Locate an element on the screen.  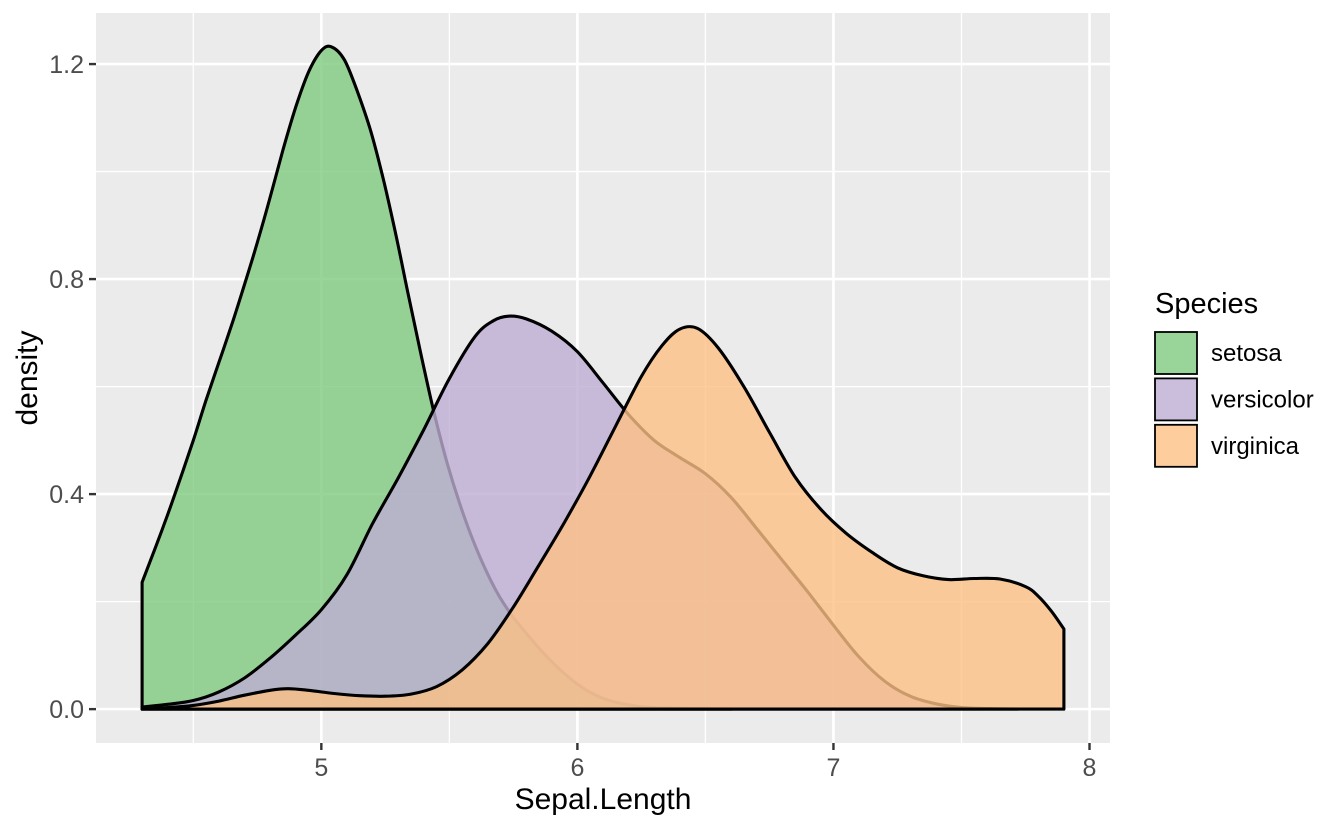
y-tick-label: 0.4 is located at coordinates (66, 495).